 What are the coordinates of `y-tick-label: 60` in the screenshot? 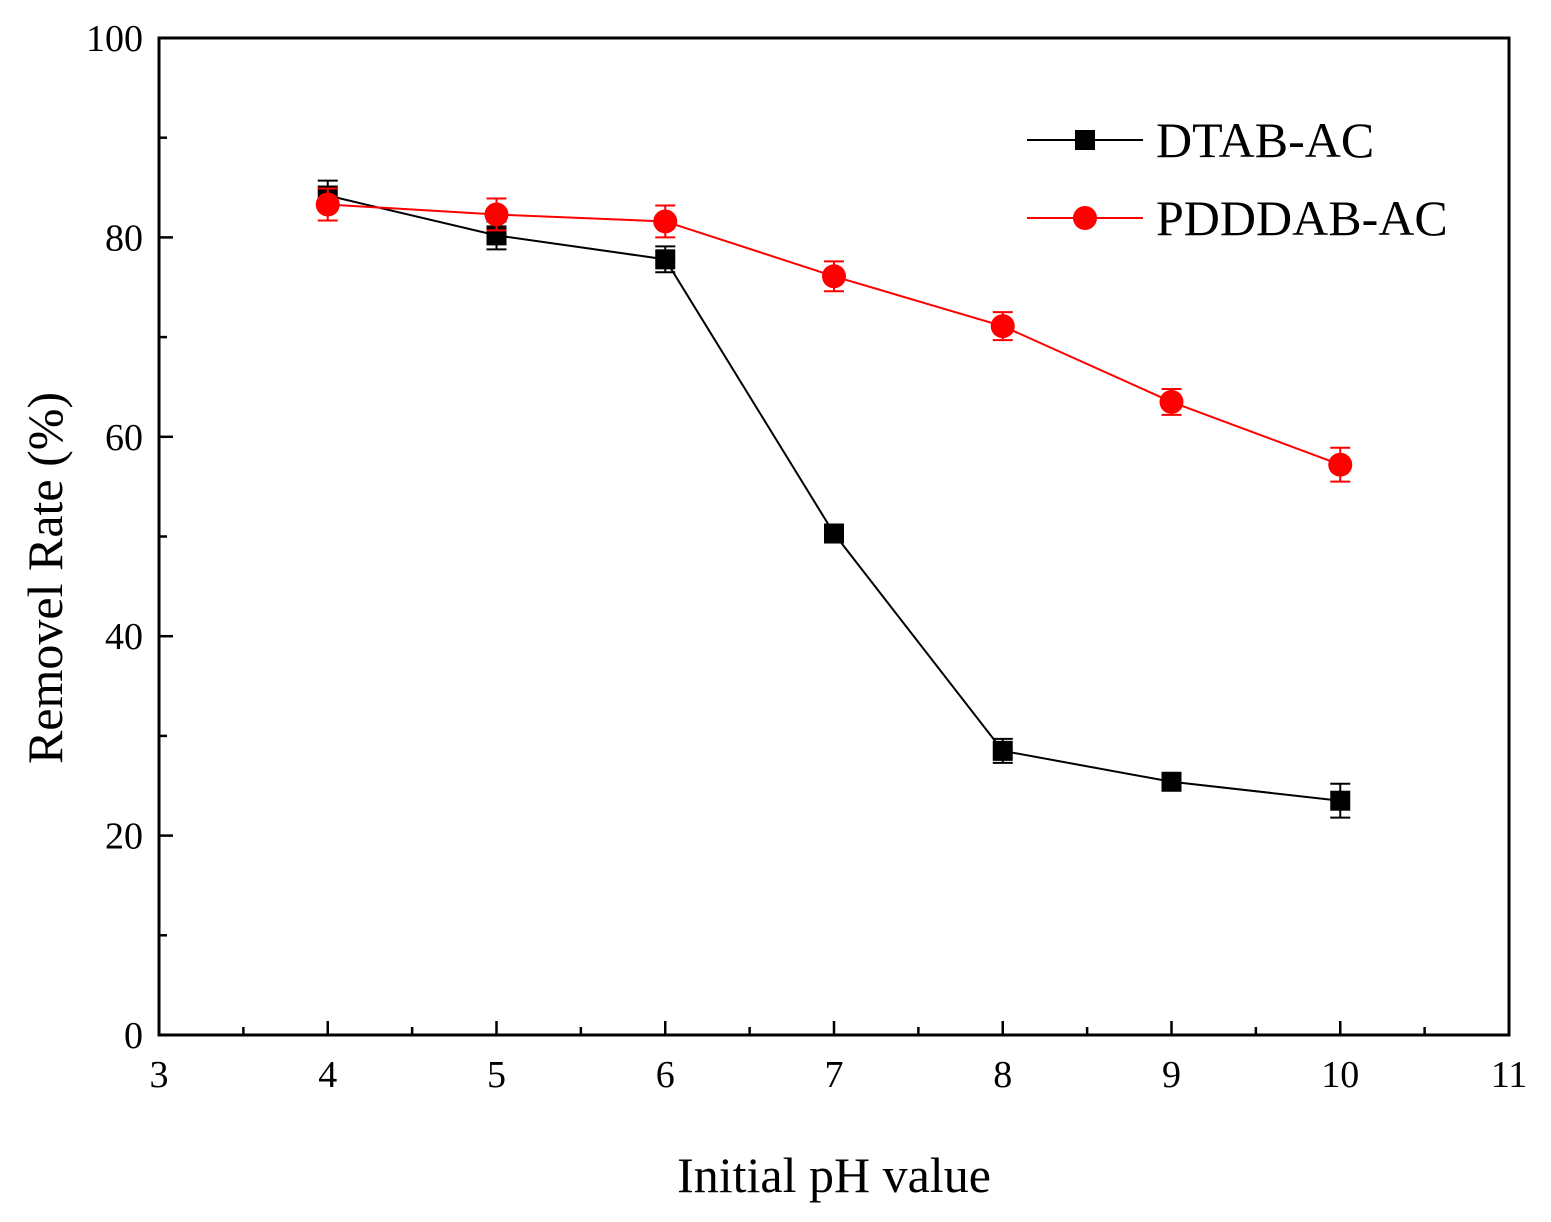 It's located at (124, 438).